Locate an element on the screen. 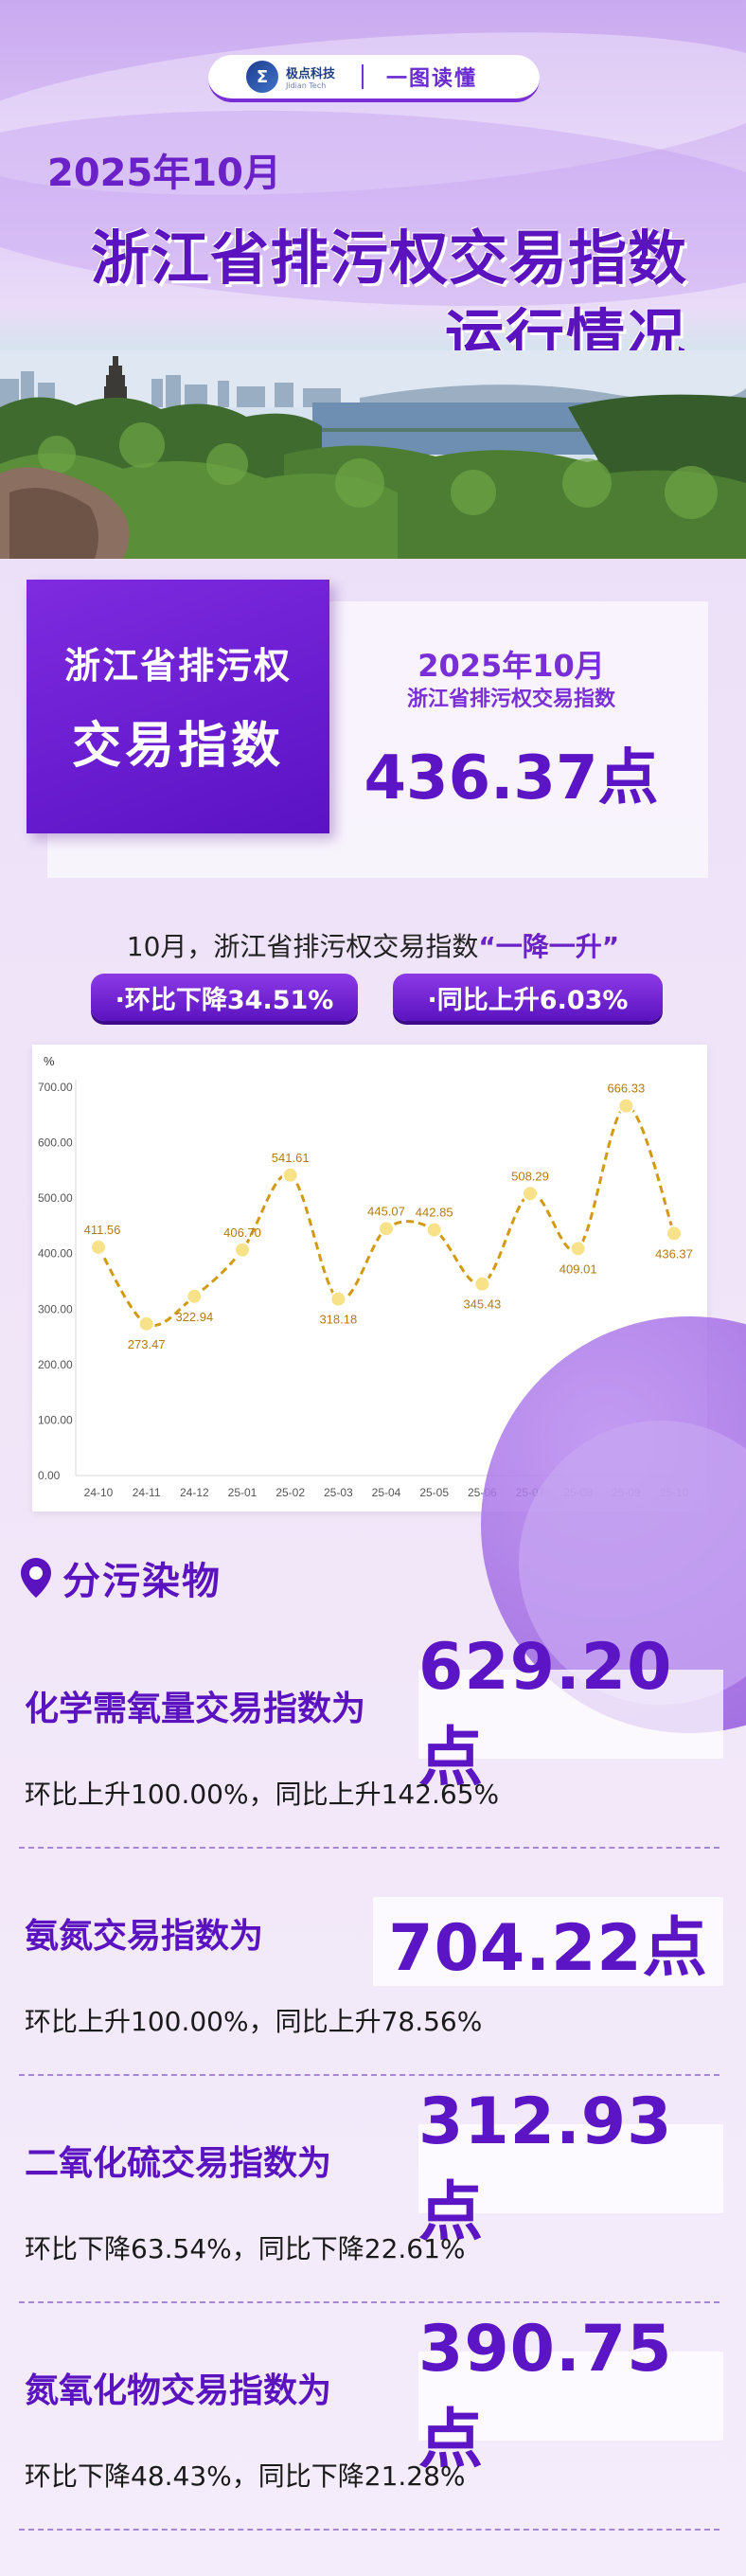 This screenshot has width=746, height=2576. pollutant-value: 704.22点 is located at coordinates (548, 1948).